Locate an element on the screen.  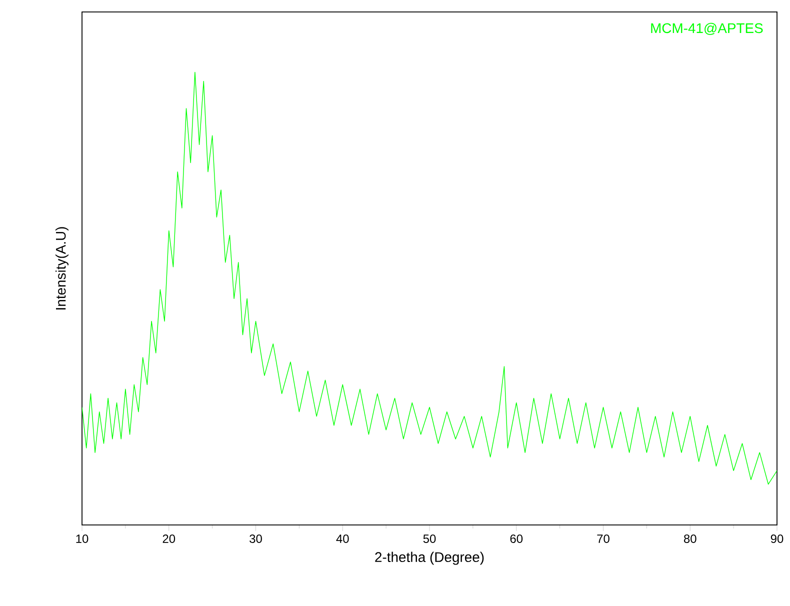
x-tick-label: 40 is located at coordinates (342, 538).